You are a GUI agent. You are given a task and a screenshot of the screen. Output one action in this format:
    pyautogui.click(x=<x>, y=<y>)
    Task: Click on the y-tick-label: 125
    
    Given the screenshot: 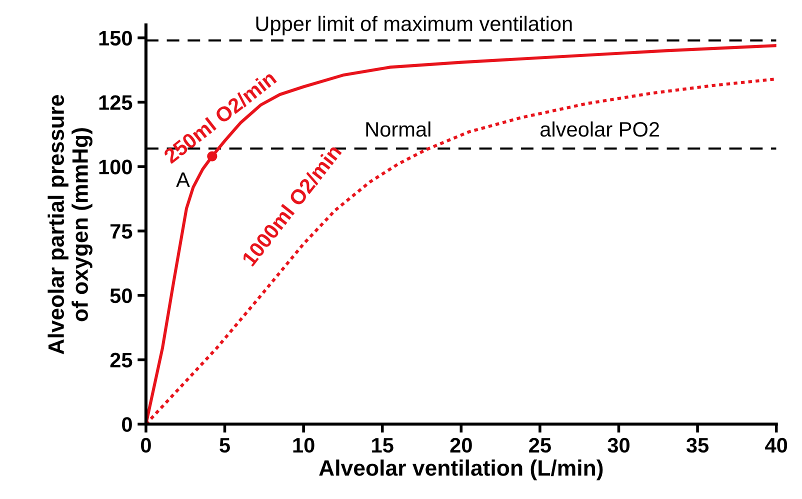 What is the action you would take?
    pyautogui.click(x=115, y=102)
    